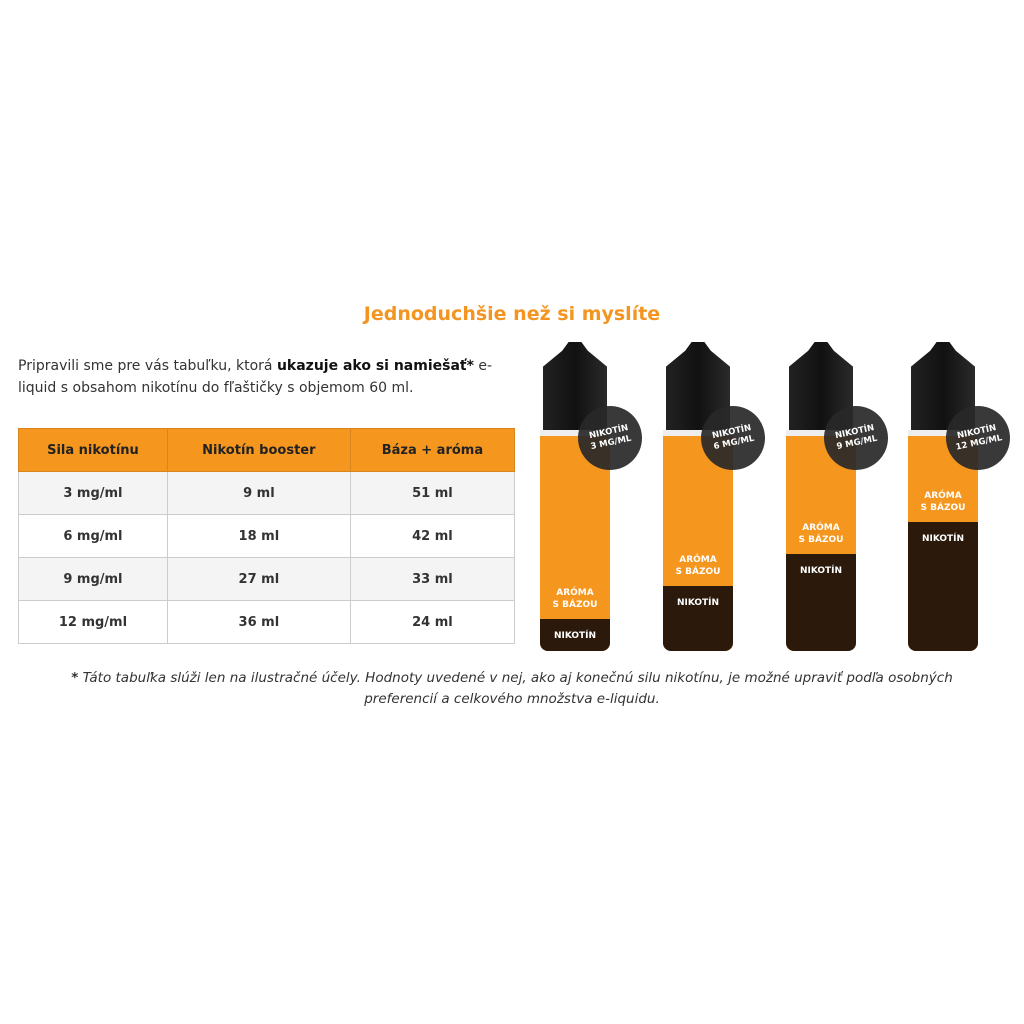 The image size is (1024, 1024). I want to click on table-cell: 36 ml, so click(258, 622).